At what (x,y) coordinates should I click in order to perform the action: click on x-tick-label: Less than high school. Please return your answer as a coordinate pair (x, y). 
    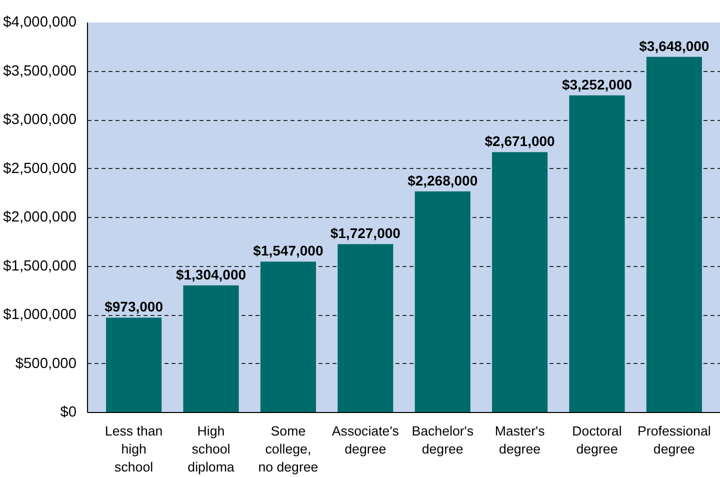
    Looking at the image, I should click on (133, 449).